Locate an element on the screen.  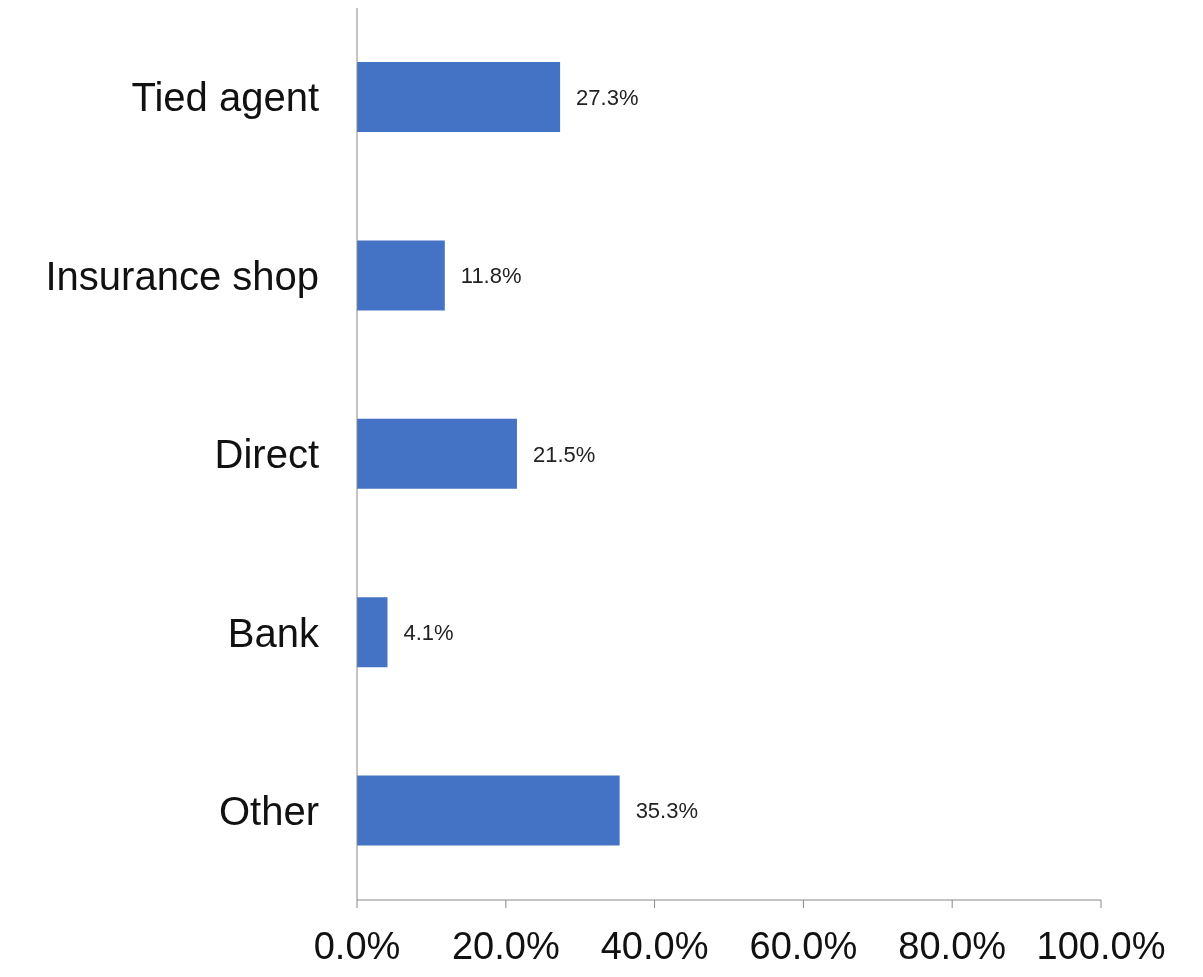
data-label: 11.8% is located at coordinates (491, 276).